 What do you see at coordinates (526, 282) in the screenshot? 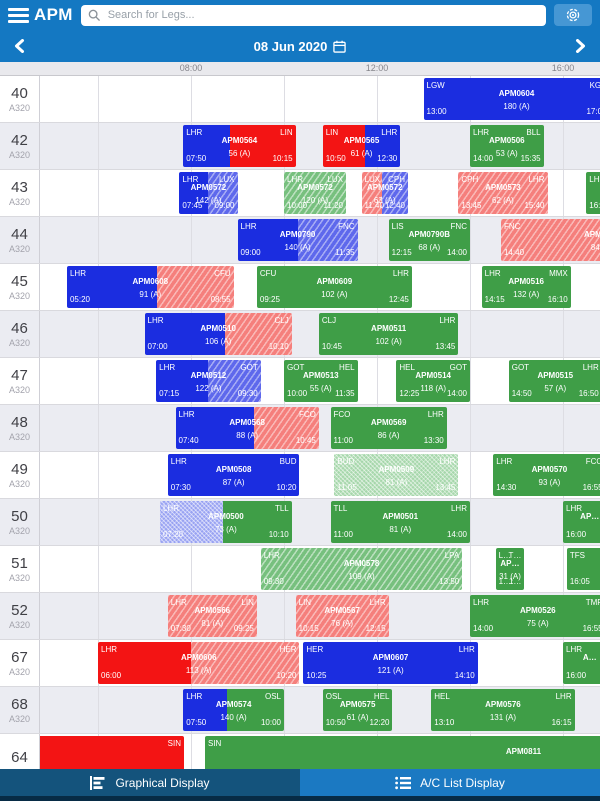
I see `flight-number: APM0516` at bounding box center [526, 282].